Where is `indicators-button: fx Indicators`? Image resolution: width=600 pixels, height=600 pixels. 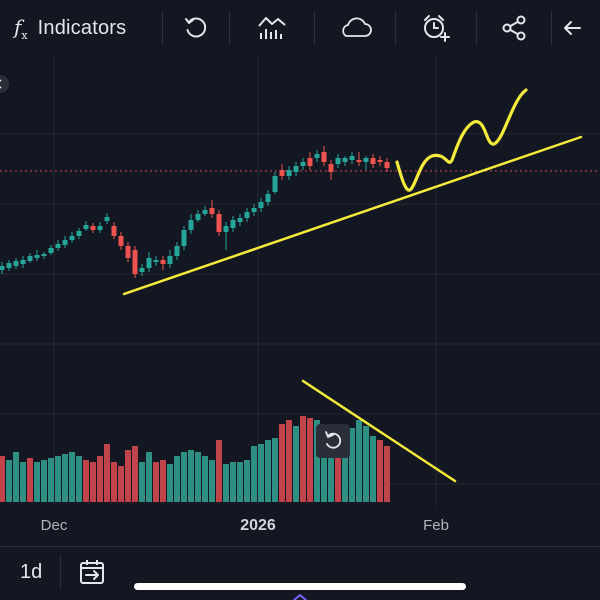
indicators-button: fx Indicators is located at coordinates (81, 28).